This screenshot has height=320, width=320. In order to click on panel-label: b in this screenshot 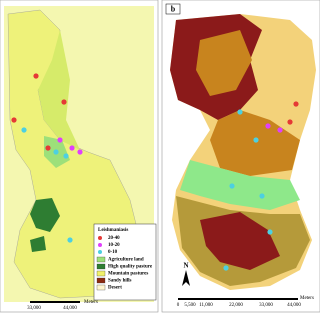, I will do `click(173, 8)`.